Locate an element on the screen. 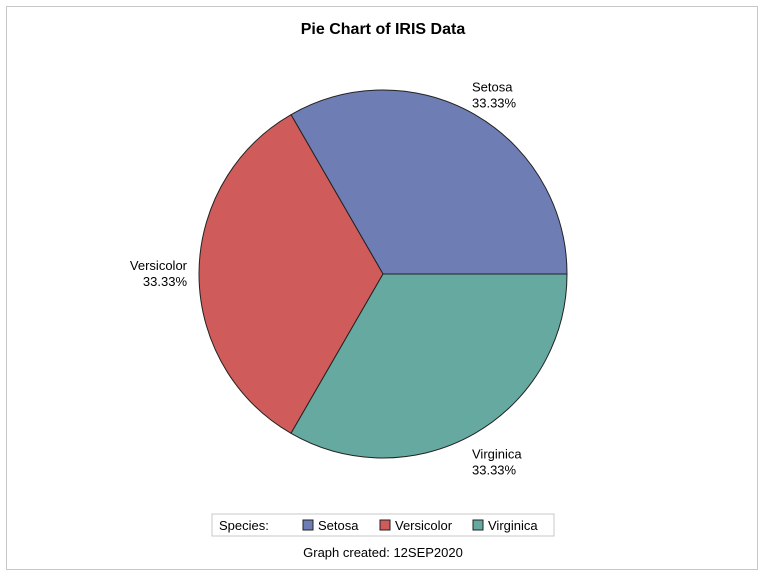 The height and width of the screenshot is (578, 768). slice-value-label-virginica: 33.33% is located at coordinates (494, 469).